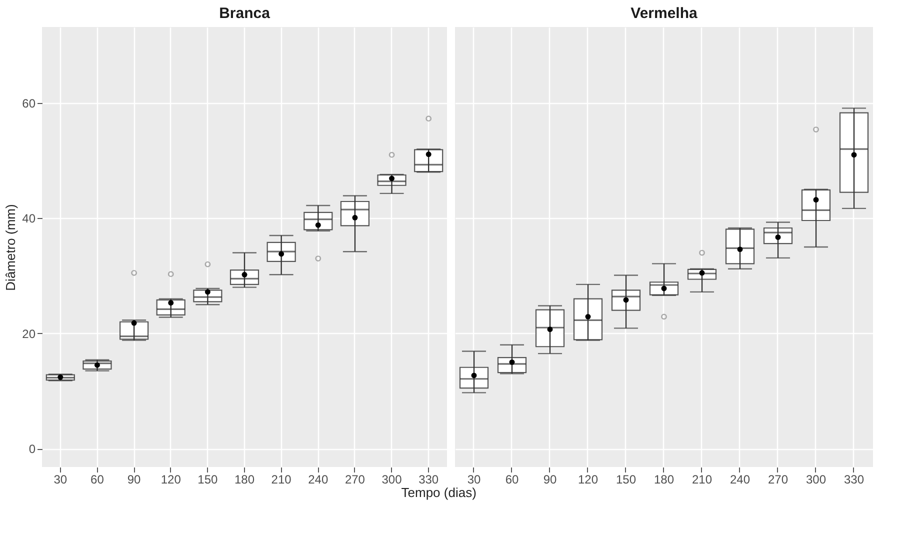 This screenshot has width=910, height=548. What do you see at coordinates (29, 103) in the screenshot?
I see `y-tick-label: 60` at bounding box center [29, 103].